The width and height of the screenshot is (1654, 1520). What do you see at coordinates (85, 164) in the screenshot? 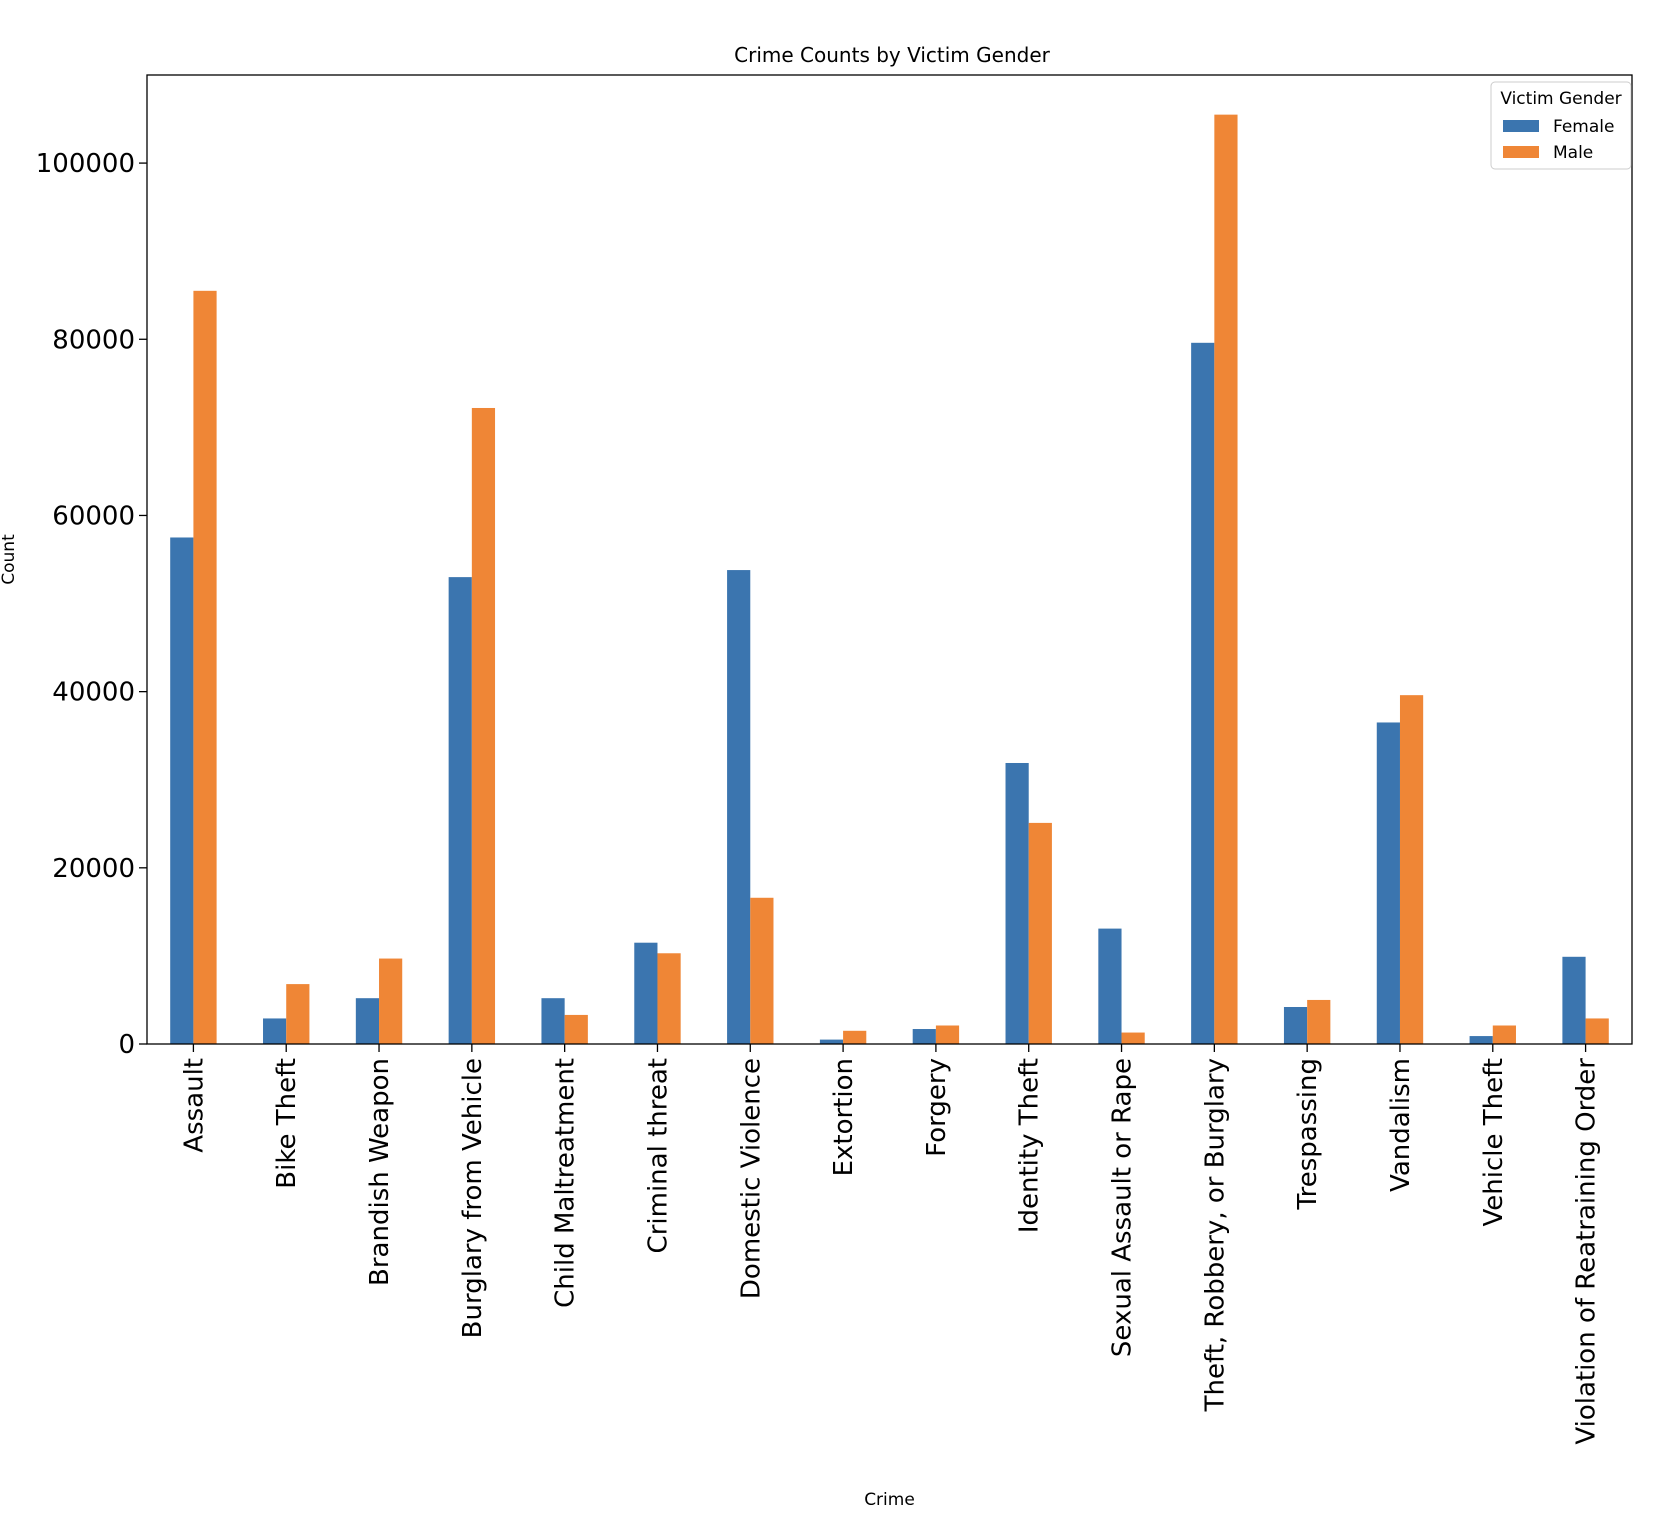
I see `y-tick-label: 100000` at bounding box center [85, 164].